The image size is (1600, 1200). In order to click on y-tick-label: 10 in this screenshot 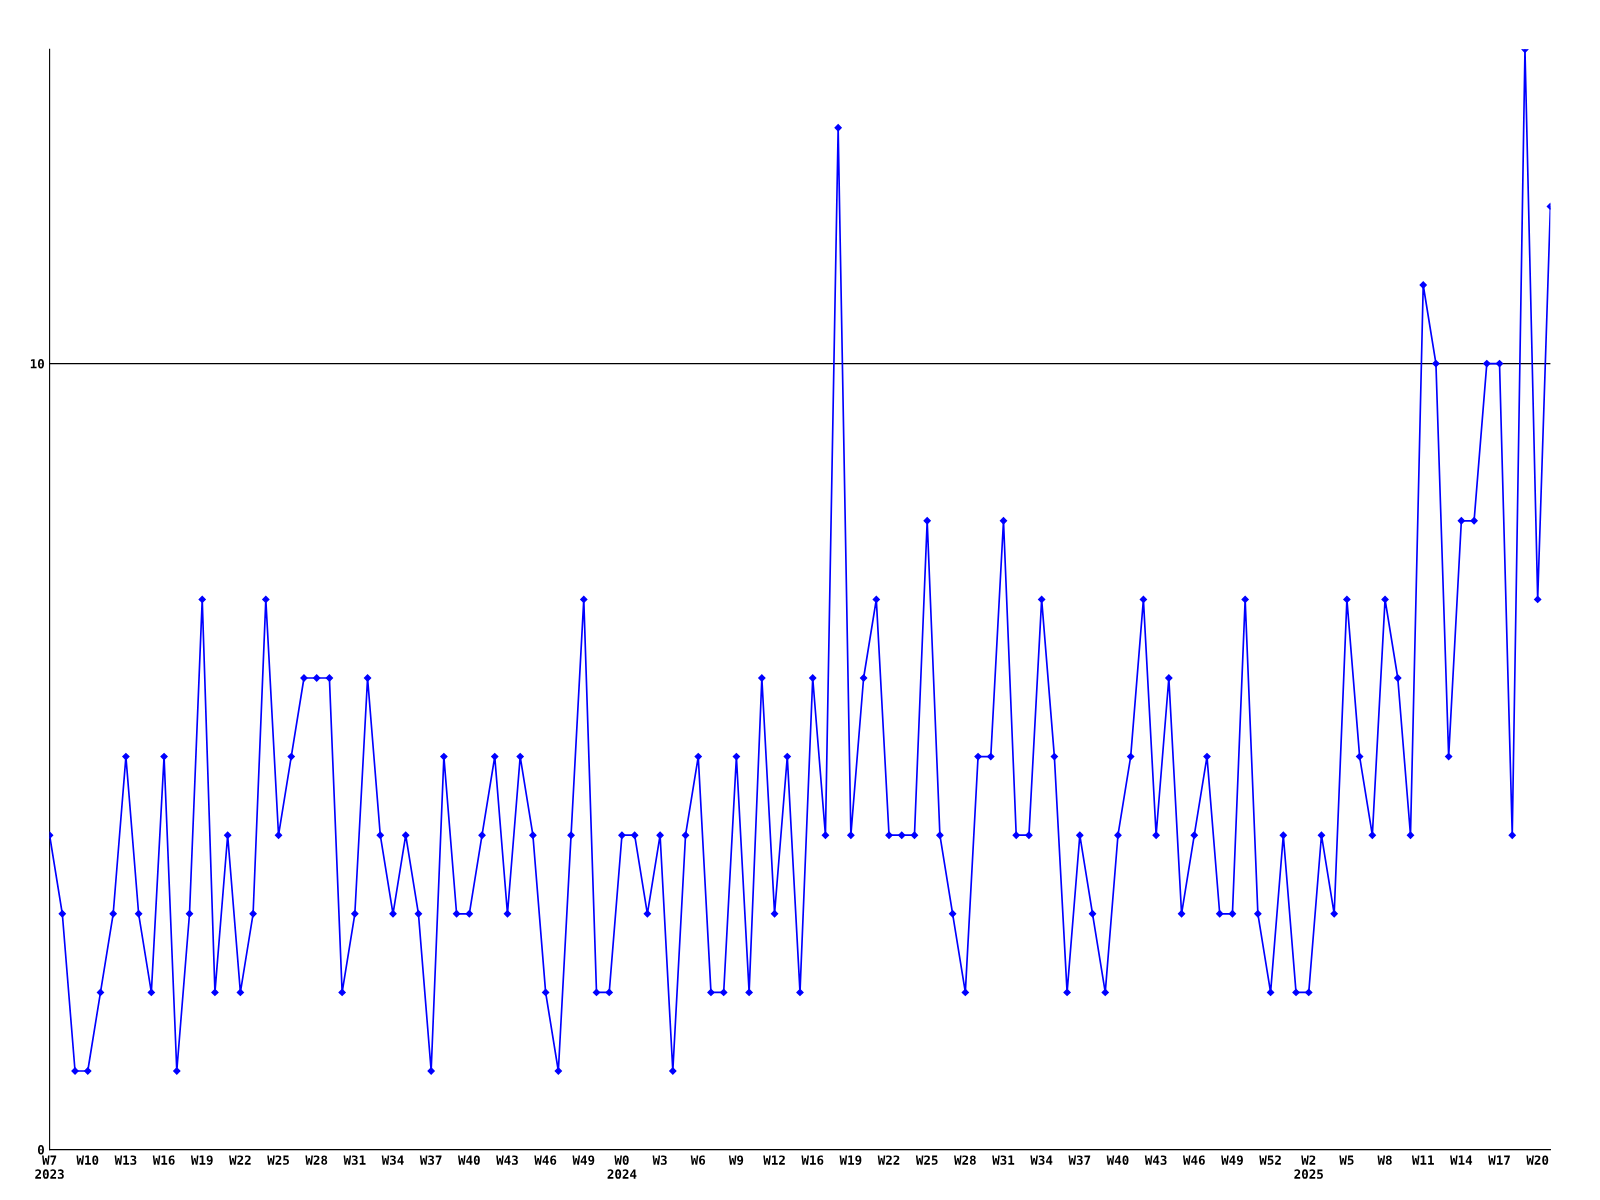, I will do `click(37, 364)`.